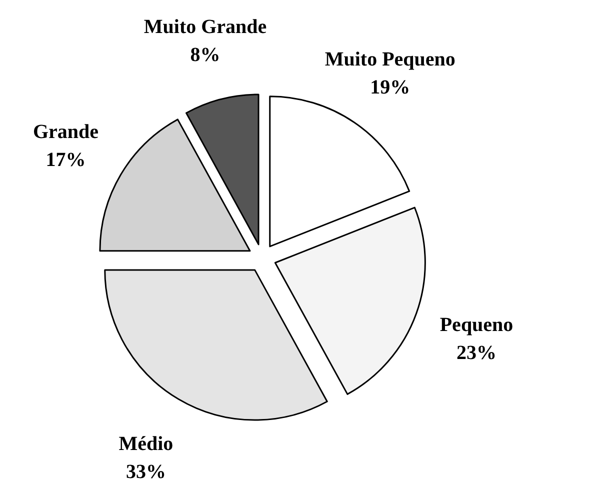 This screenshot has height=499, width=592. What do you see at coordinates (66, 159) in the screenshot?
I see `data-label: 17%` at bounding box center [66, 159].